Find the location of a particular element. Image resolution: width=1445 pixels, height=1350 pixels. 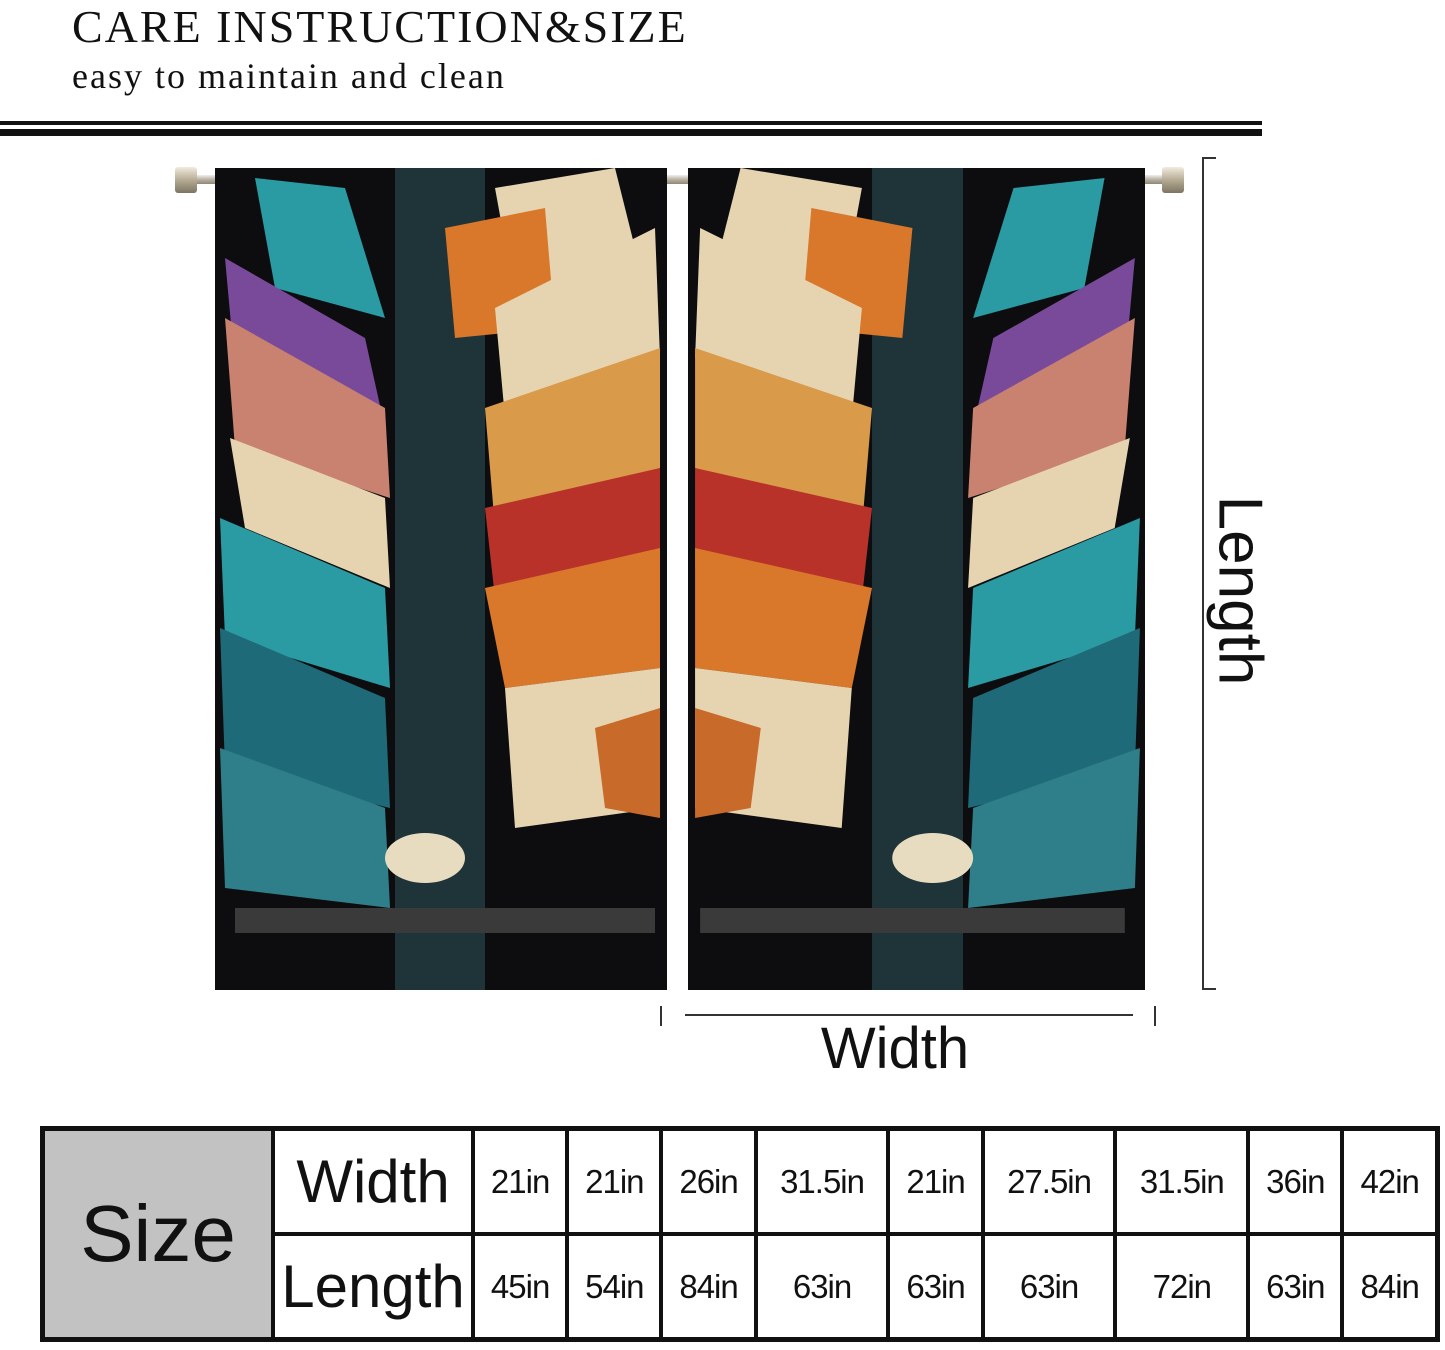

width-cell: 42in is located at coordinates (1390, 1181).